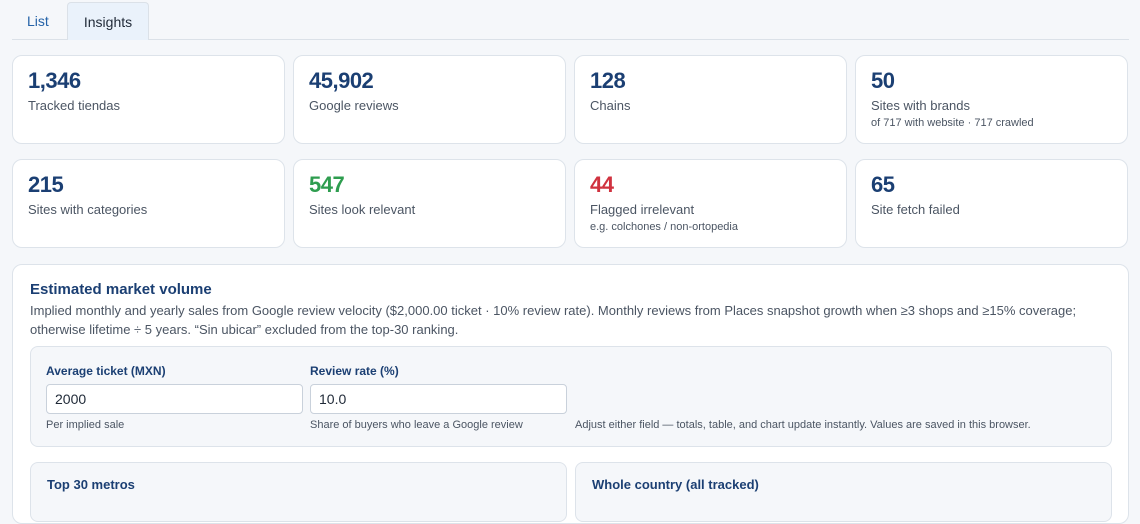 Image resolution: width=1140 pixels, height=524 pixels. Describe the element at coordinates (46, 184) in the screenshot. I see `stat-value: 215` at that location.